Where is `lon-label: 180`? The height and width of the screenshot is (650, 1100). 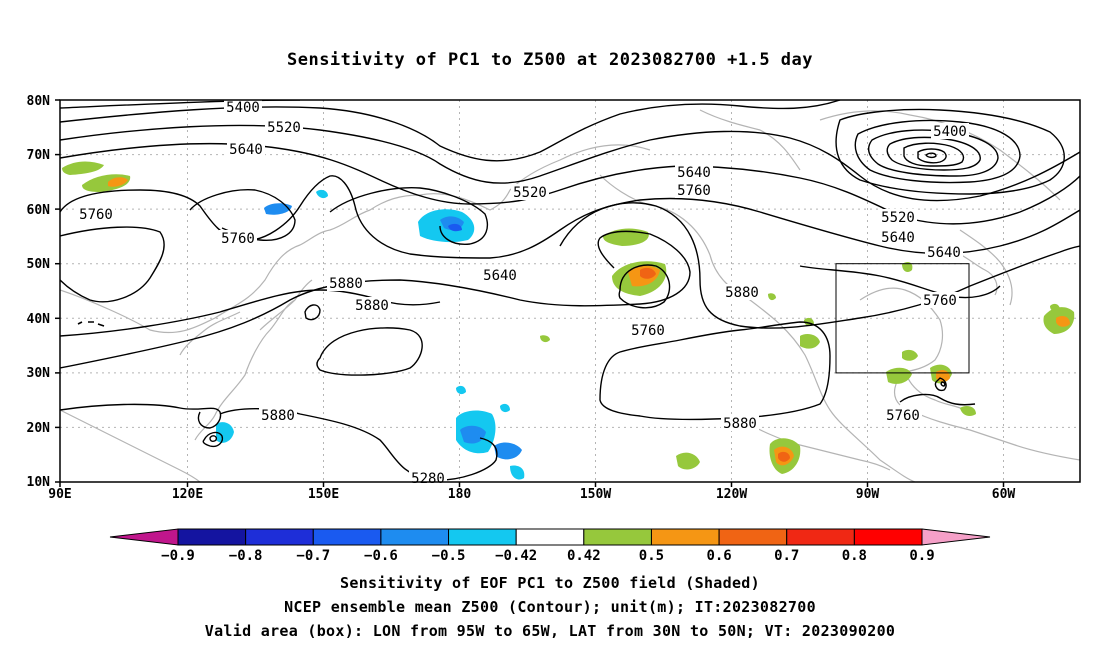
lon-label: 180 is located at coordinates (460, 494).